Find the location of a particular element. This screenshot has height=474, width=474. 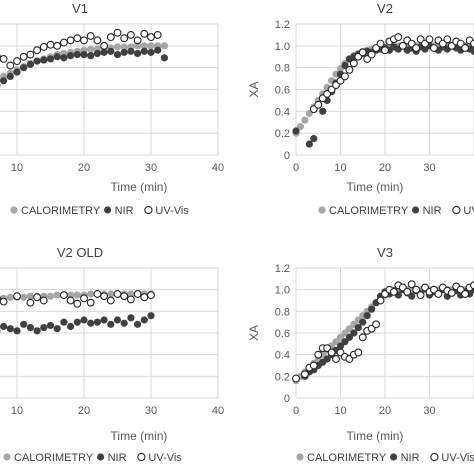

y-tick-label: 0.4 is located at coordinates (282, 112).